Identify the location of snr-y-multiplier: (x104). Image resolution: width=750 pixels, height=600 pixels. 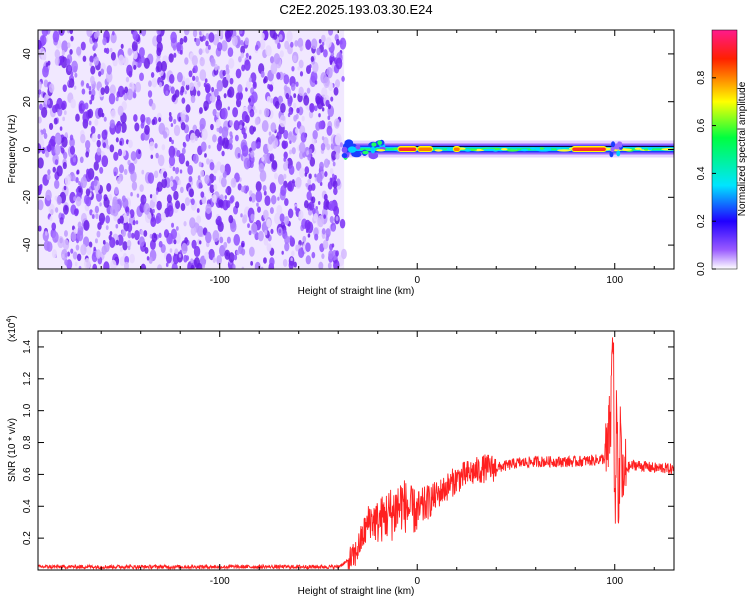
(12, 328).